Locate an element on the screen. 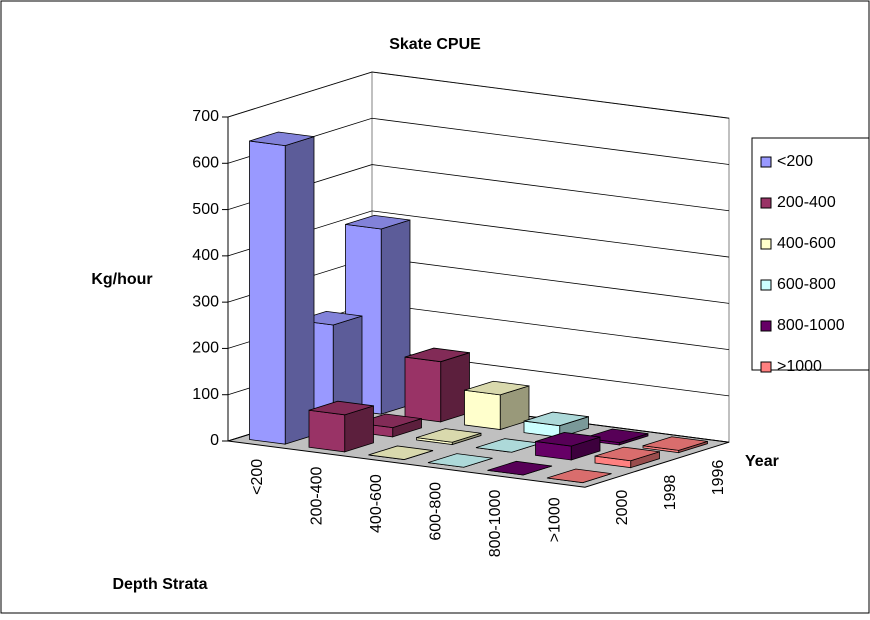 The width and height of the screenshot is (870, 620). z-tick-label: 1998 is located at coordinates (670, 493).